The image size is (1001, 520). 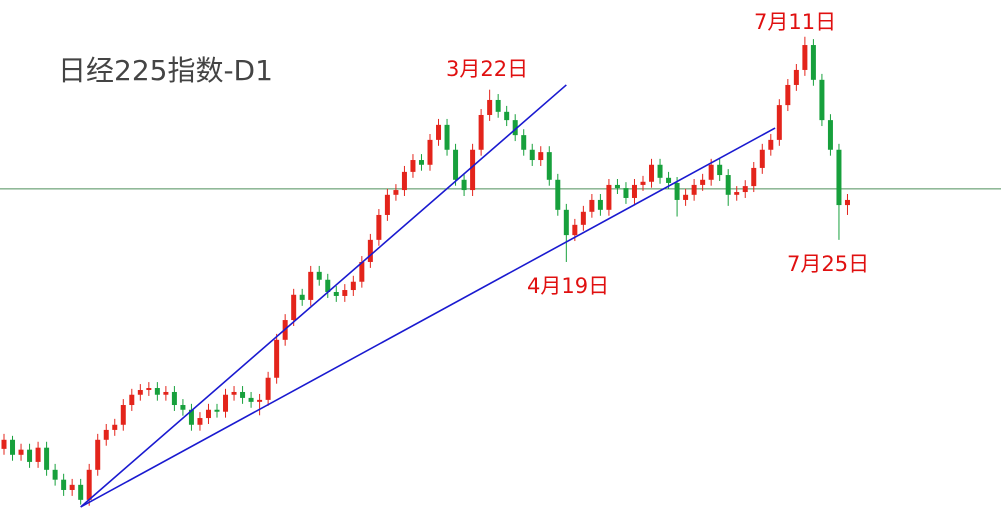 I want to click on annotation: 7月11日, so click(x=795, y=22).